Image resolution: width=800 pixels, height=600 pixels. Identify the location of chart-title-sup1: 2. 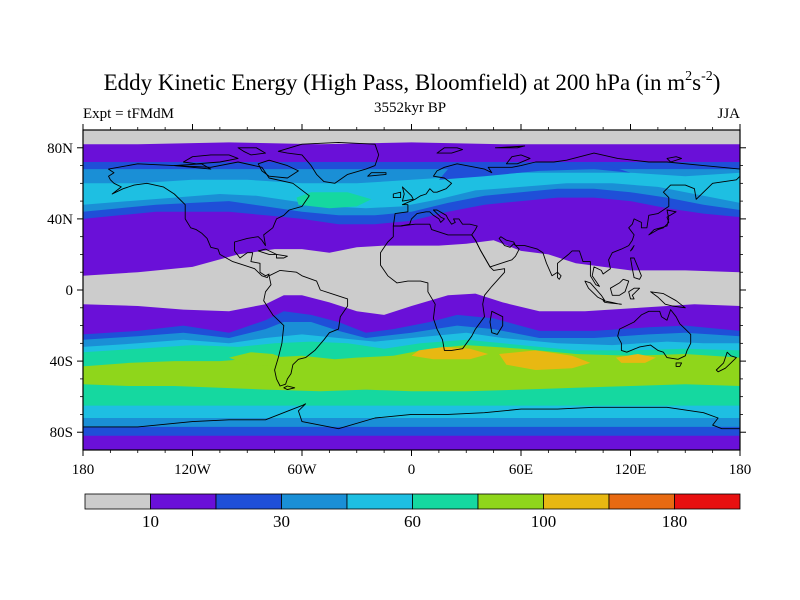
(688, 76).